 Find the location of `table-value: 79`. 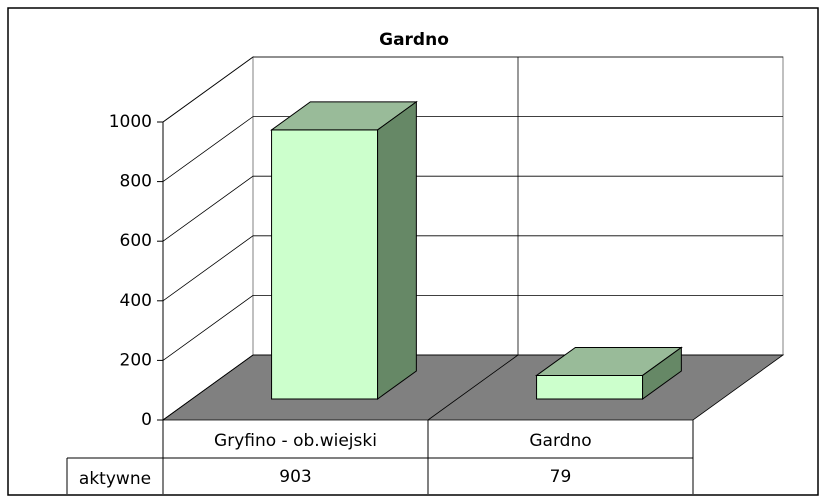

table-value: 79 is located at coordinates (561, 477).